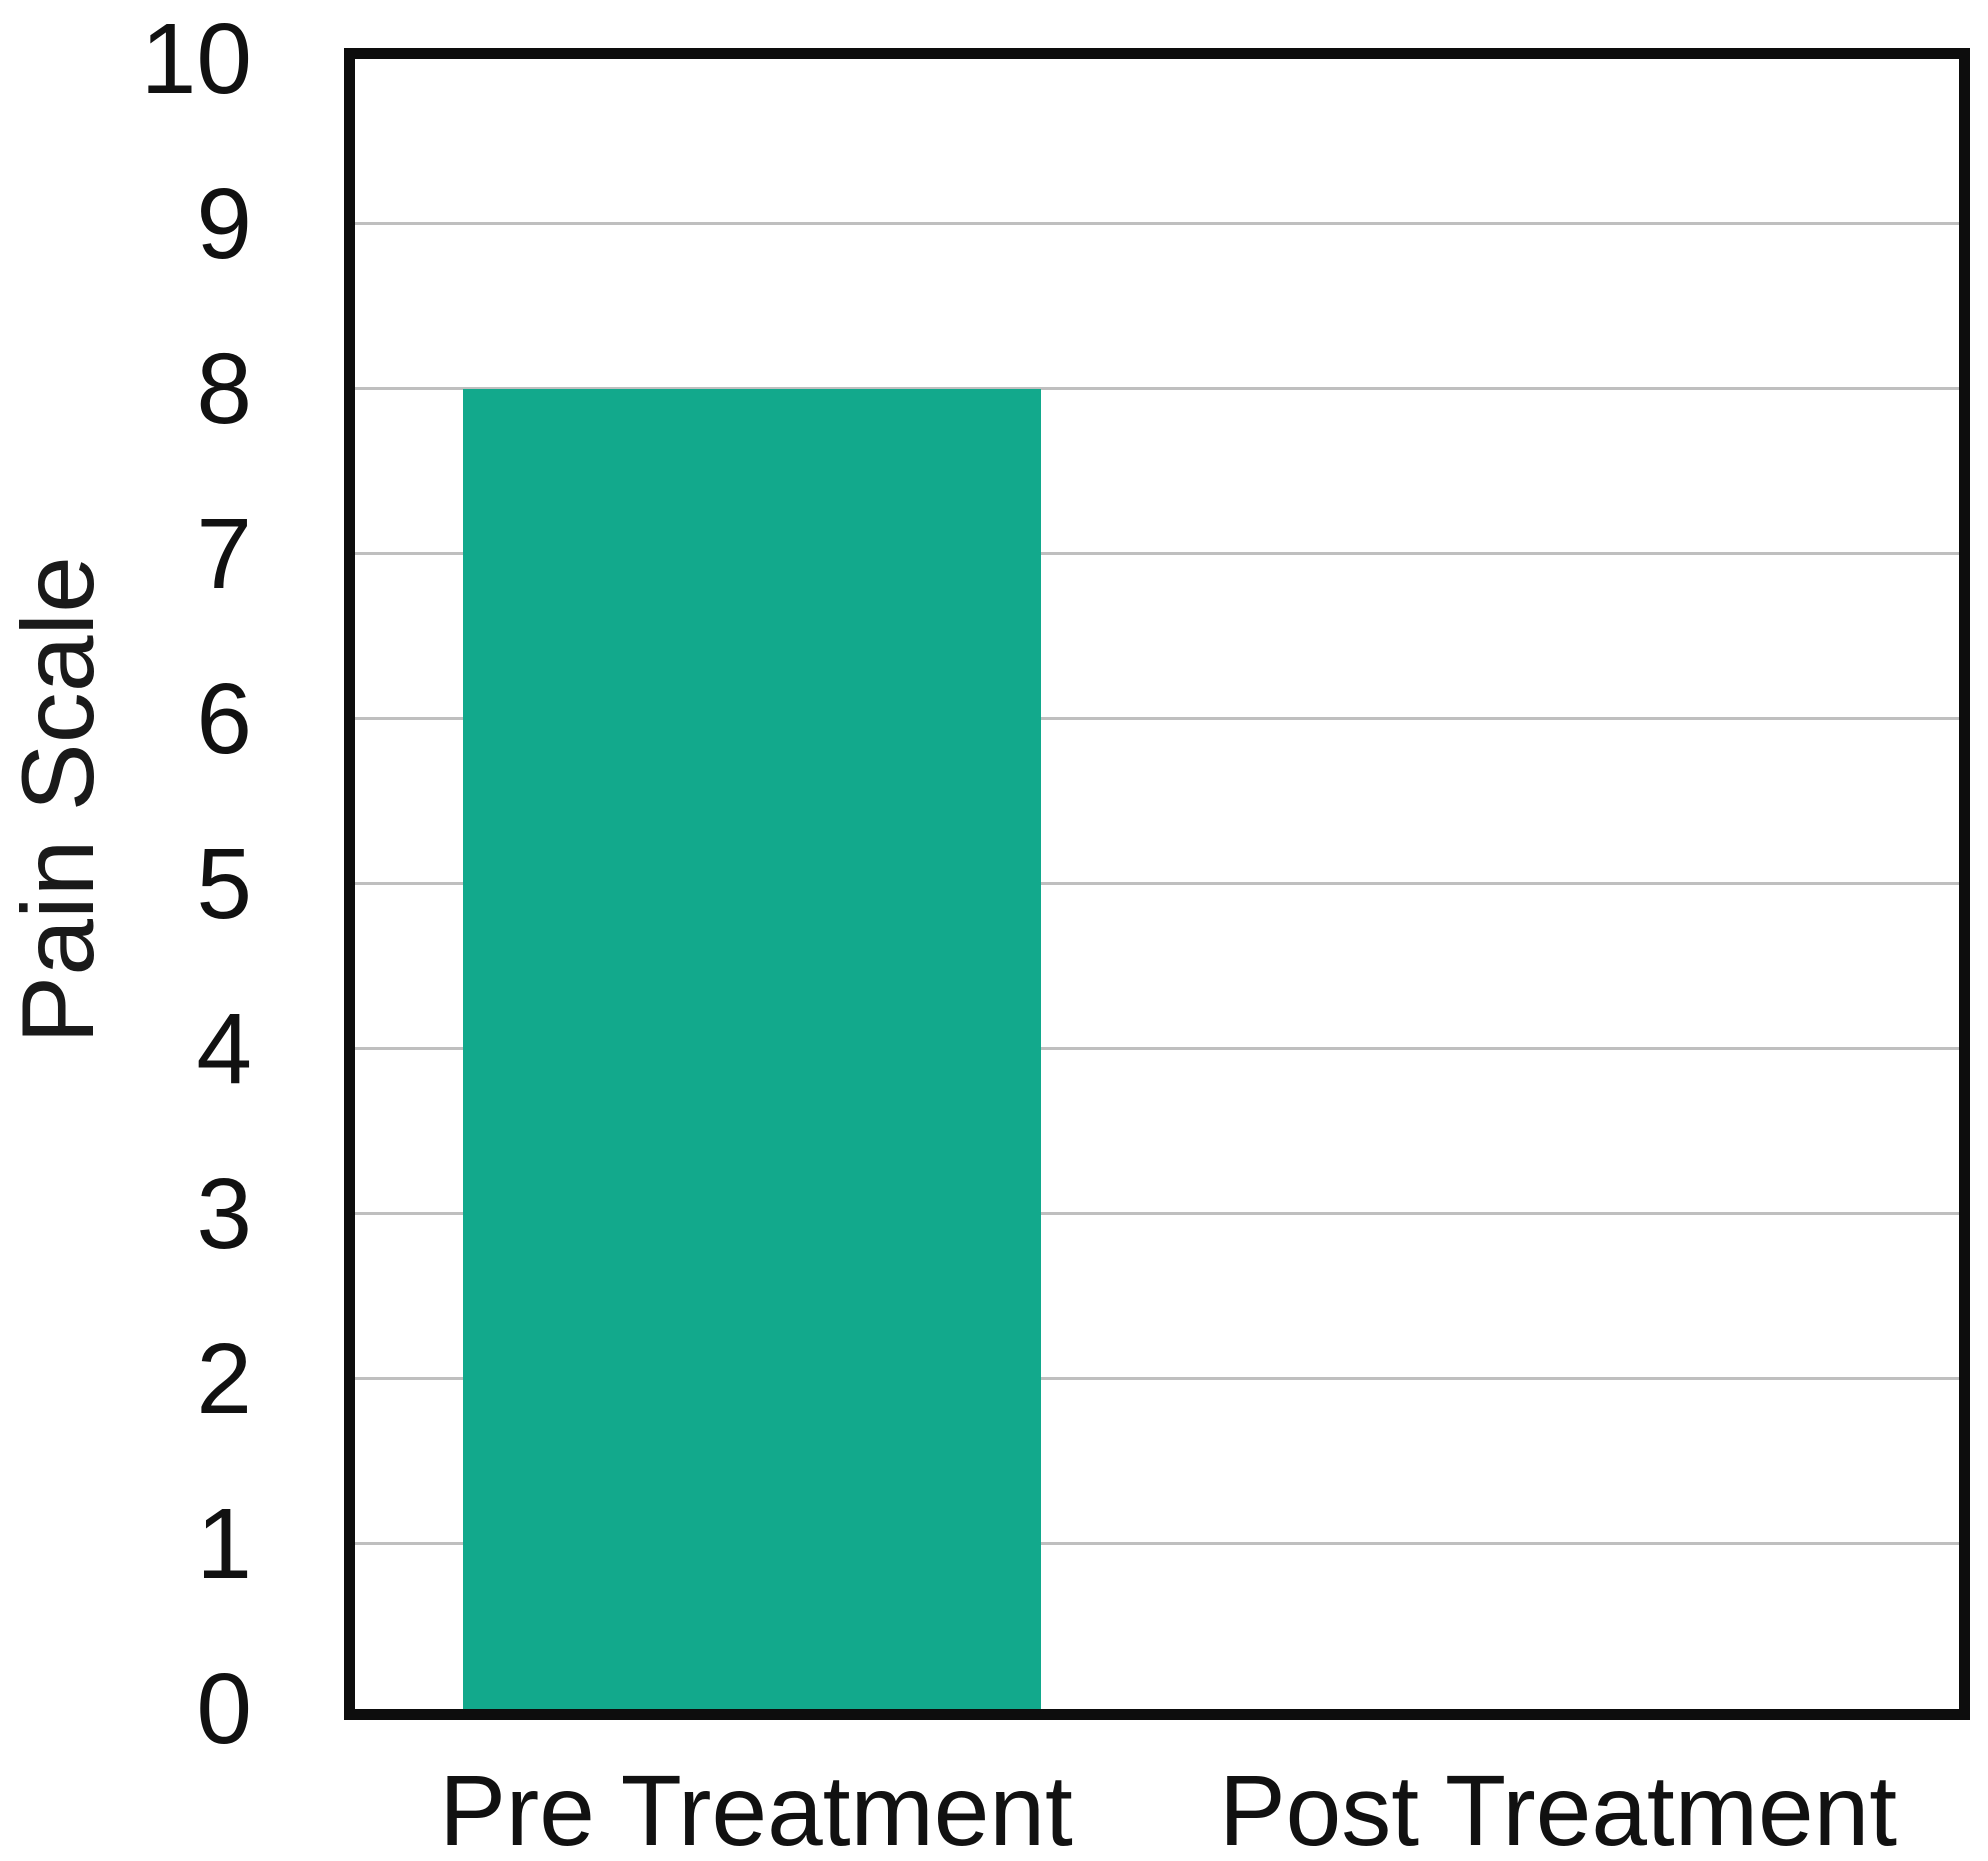 The height and width of the screenshot is (1861, 1988). What do you see at coordinates (224, 554) in the screenshot?
I see `y-tick-label: 7` at bounding box center [224, 554].